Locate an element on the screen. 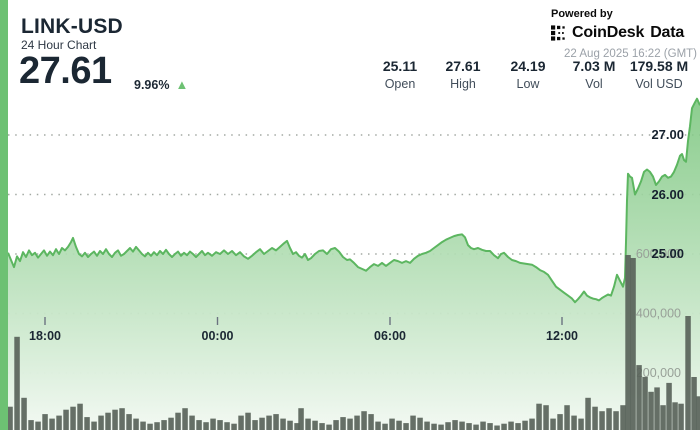  stat-vol-usd: 179.58 M Vol USD is located at coordinates (657, 74).